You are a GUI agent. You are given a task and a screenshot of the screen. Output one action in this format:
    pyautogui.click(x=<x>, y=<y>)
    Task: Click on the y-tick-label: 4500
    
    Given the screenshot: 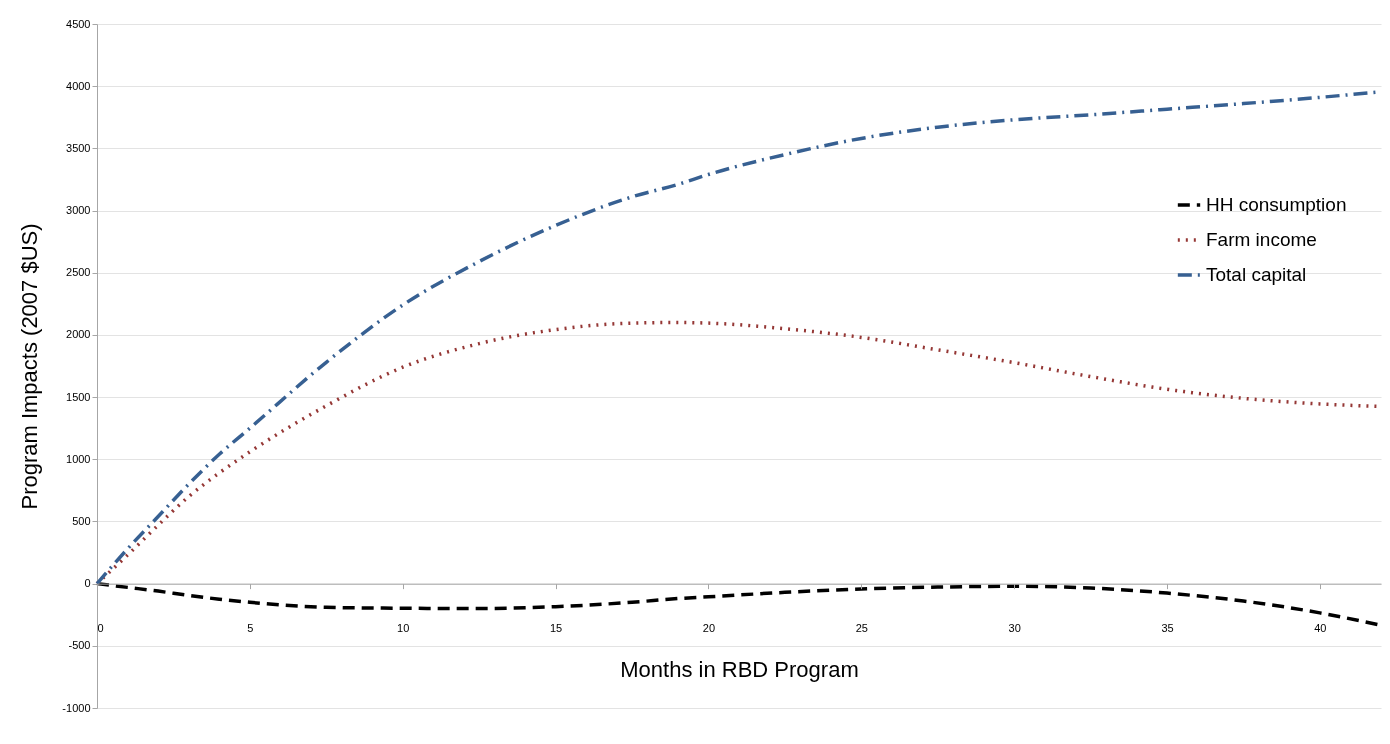 What is the action you would take?
    pyautogui.click(x=78, y=23)
    